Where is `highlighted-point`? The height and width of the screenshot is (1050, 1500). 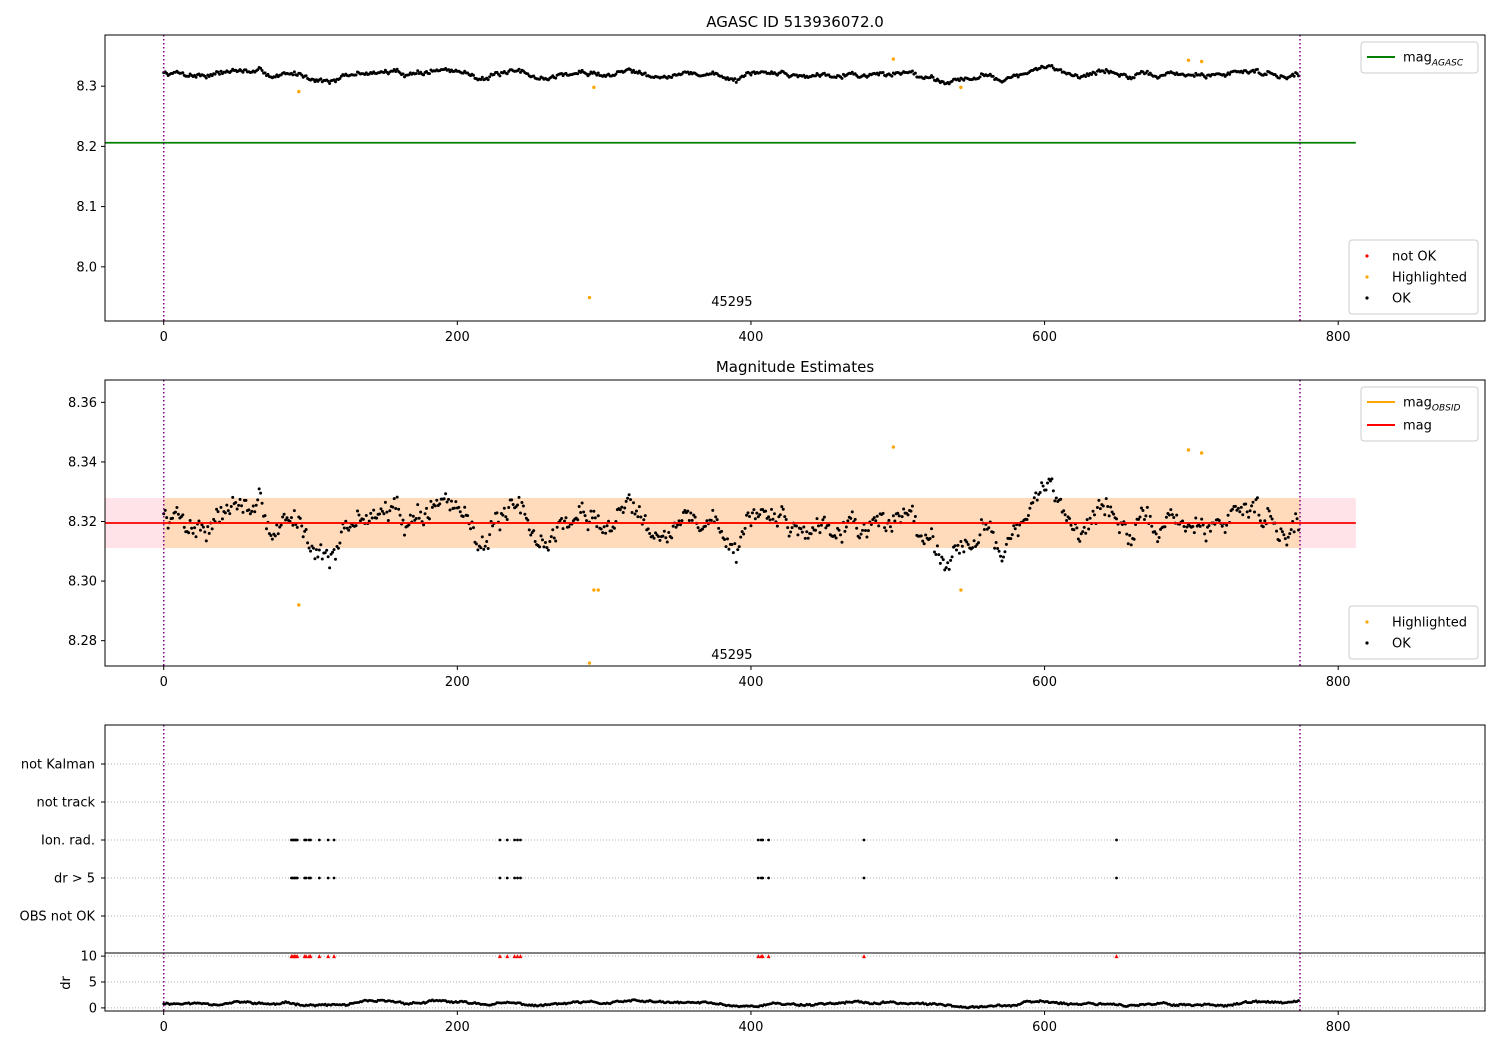 highlighted-point is located at coordinates (1188, 450).